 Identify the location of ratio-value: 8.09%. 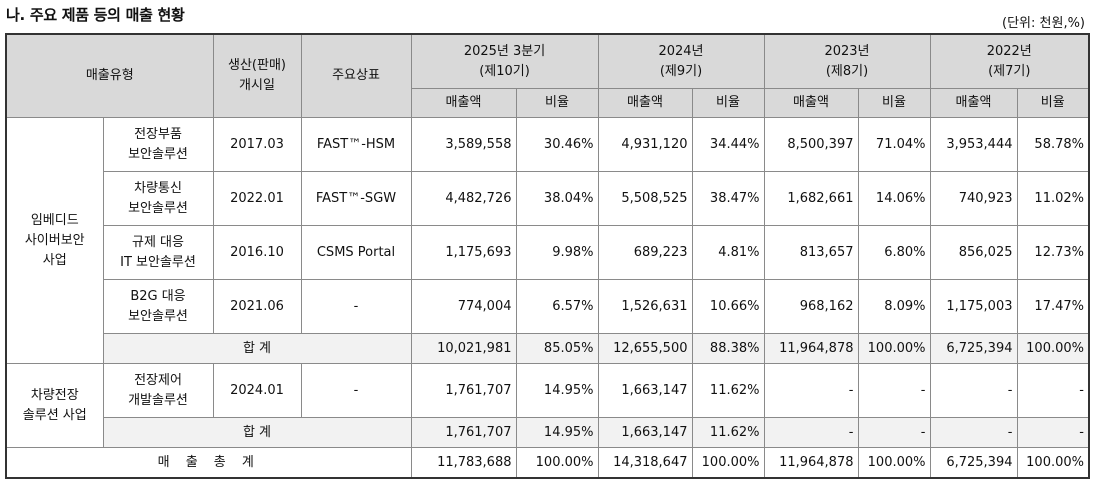
(894, 306).